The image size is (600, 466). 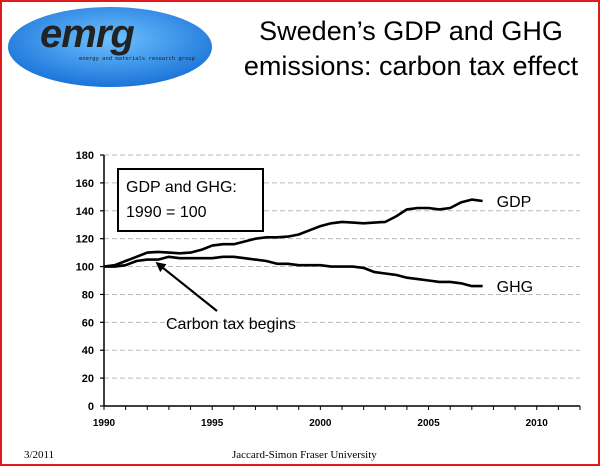 I want to click on y-tick-label: 140, so click(x=85, y=212).